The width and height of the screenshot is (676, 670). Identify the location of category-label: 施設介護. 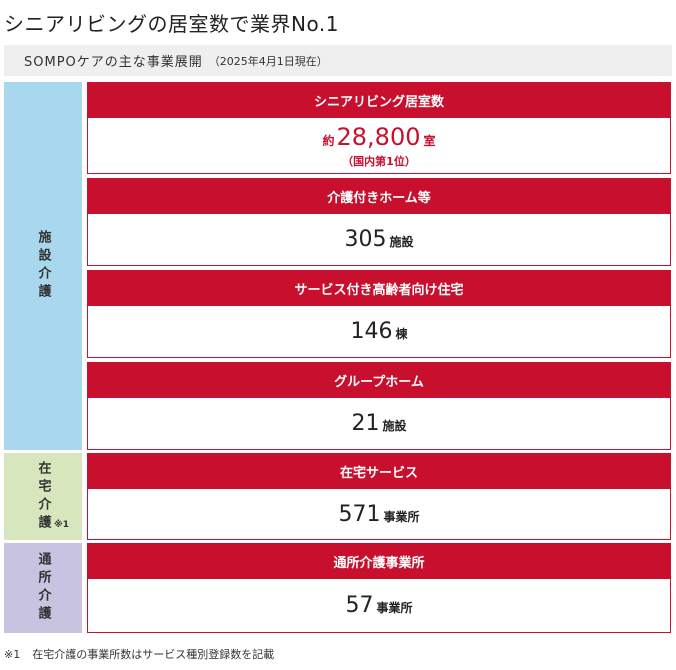
(43, 266).